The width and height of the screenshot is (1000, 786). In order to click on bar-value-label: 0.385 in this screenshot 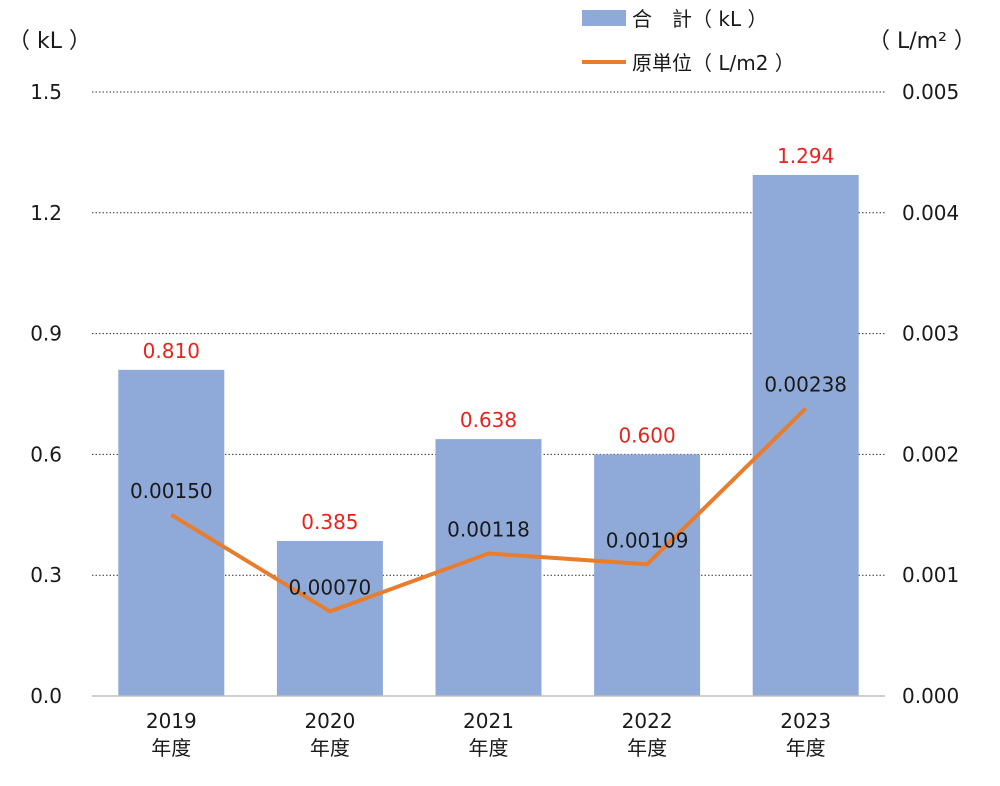, I will do `click(329, 522)`.